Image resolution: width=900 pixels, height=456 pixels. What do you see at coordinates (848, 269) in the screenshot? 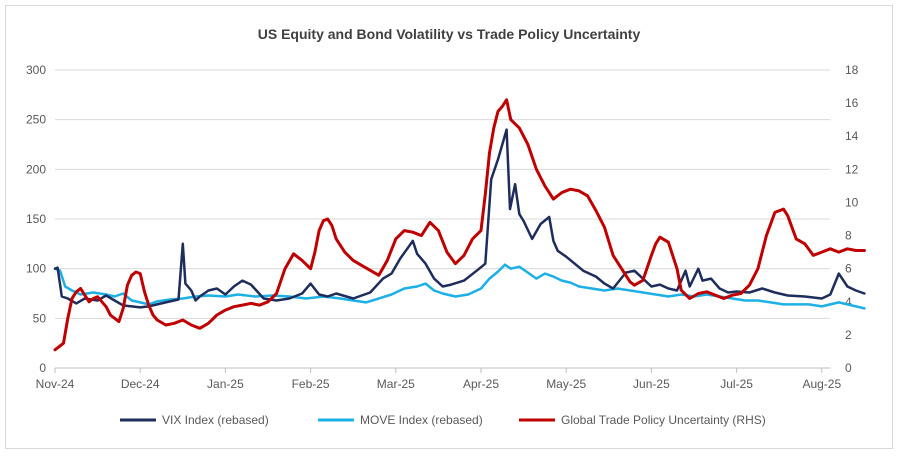
I see `y-right-tick-label: 6` at bounding box center [848, 269].